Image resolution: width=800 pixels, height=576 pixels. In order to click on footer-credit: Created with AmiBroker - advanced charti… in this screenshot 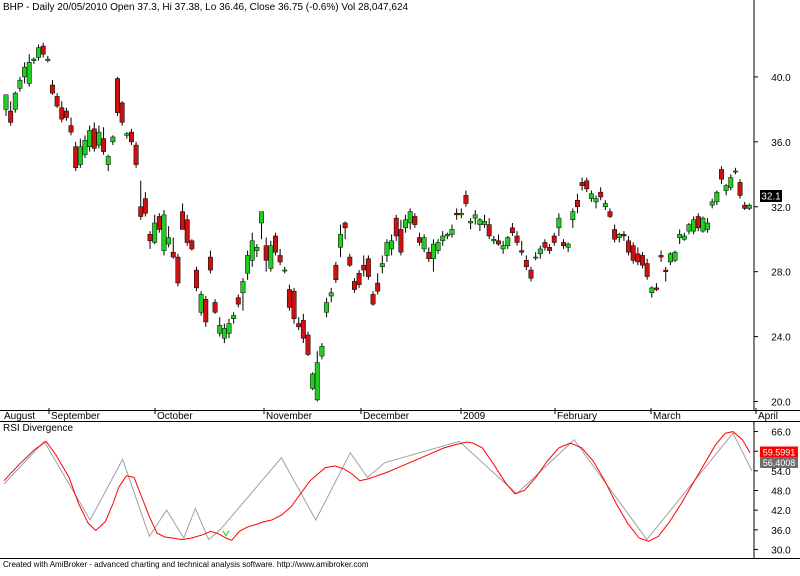, I will do `click(186, 564)`.